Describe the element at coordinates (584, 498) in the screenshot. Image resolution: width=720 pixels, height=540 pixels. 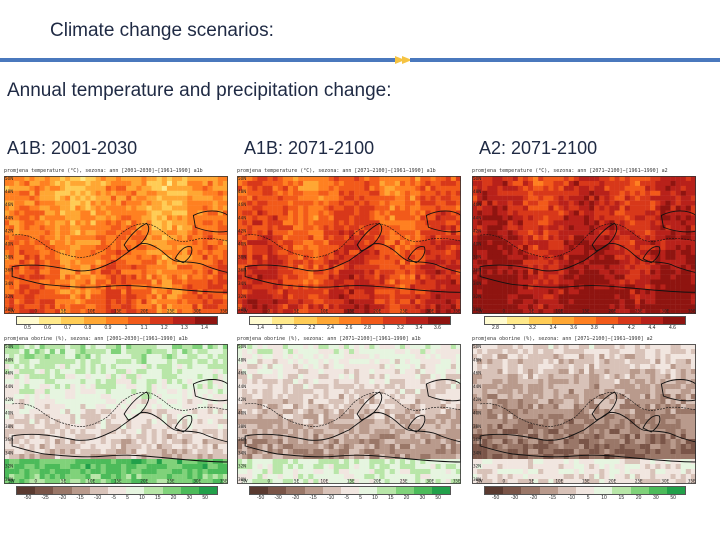
I see `precipitation-colorbar-labels: -50 -30 -20 -15 -10 5 10 15 20 30 50` at that location.